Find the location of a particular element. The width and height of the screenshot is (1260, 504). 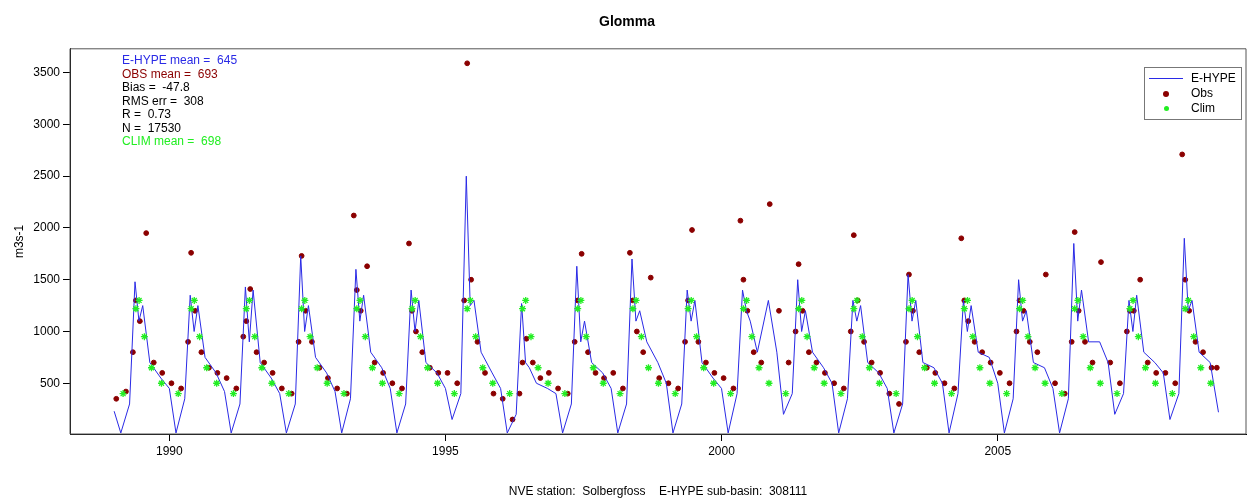

y-axis-title: m3s-1 is located at coordinates (18, 241).